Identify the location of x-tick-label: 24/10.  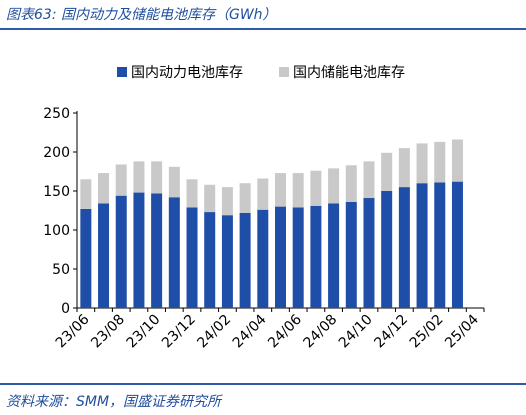
(356, 332).